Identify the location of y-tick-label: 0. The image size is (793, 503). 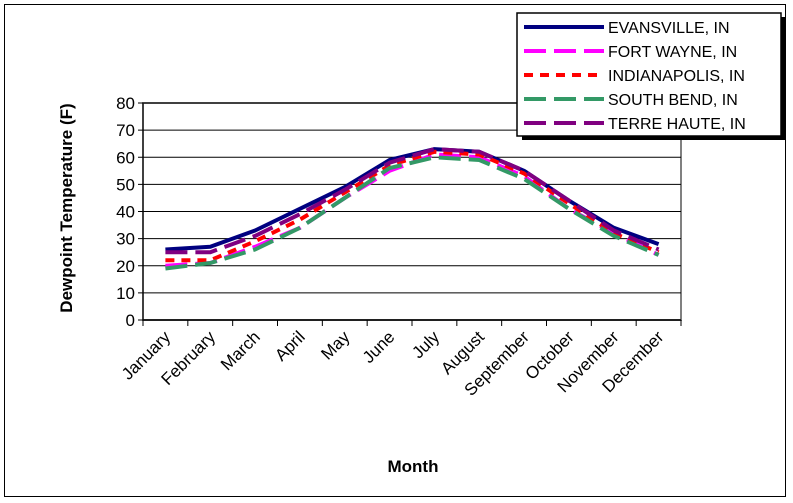
(130, 320).